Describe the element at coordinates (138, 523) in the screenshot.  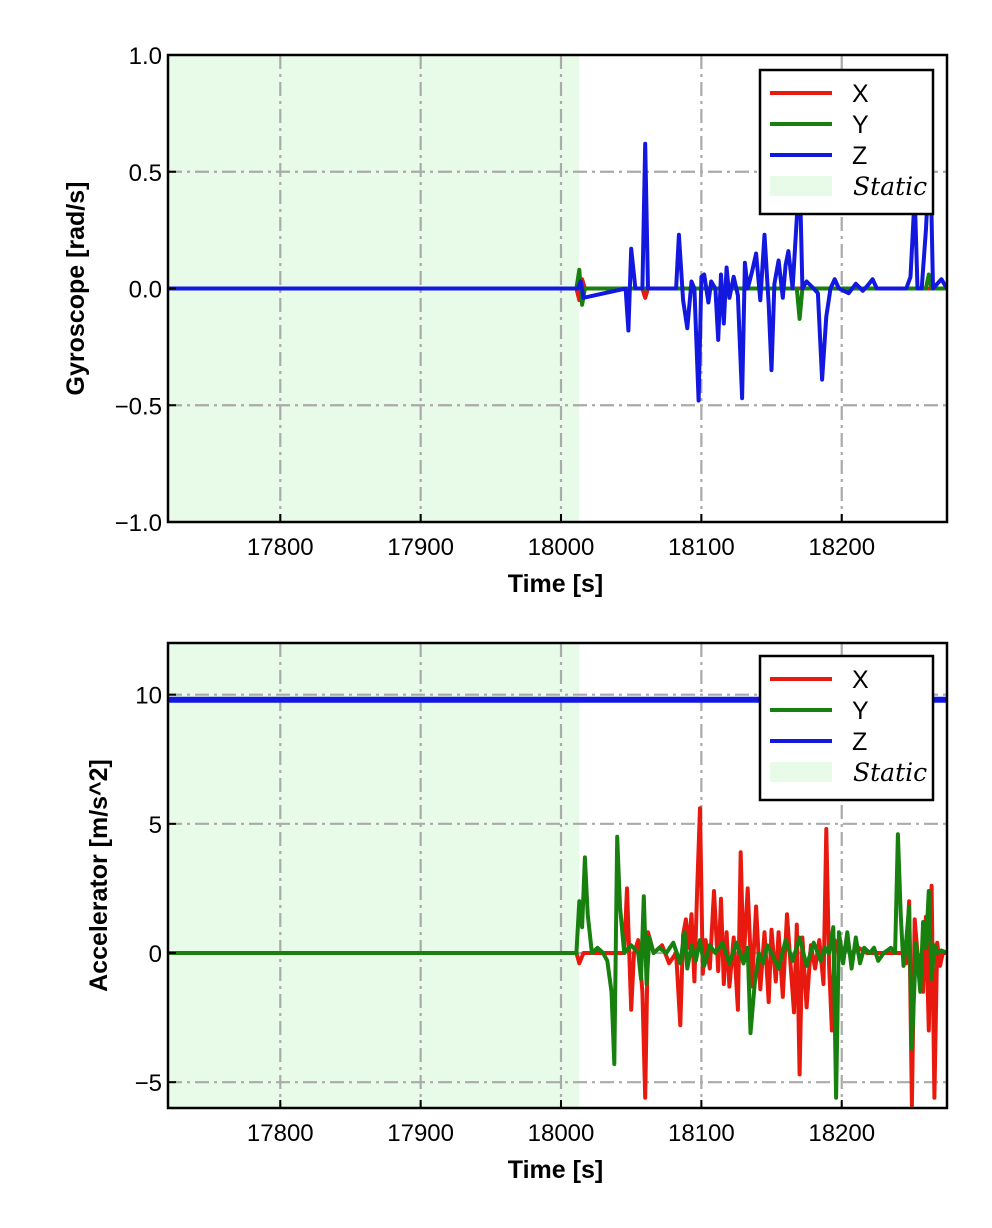
I see `y-tick-label: −1.0` at that location.